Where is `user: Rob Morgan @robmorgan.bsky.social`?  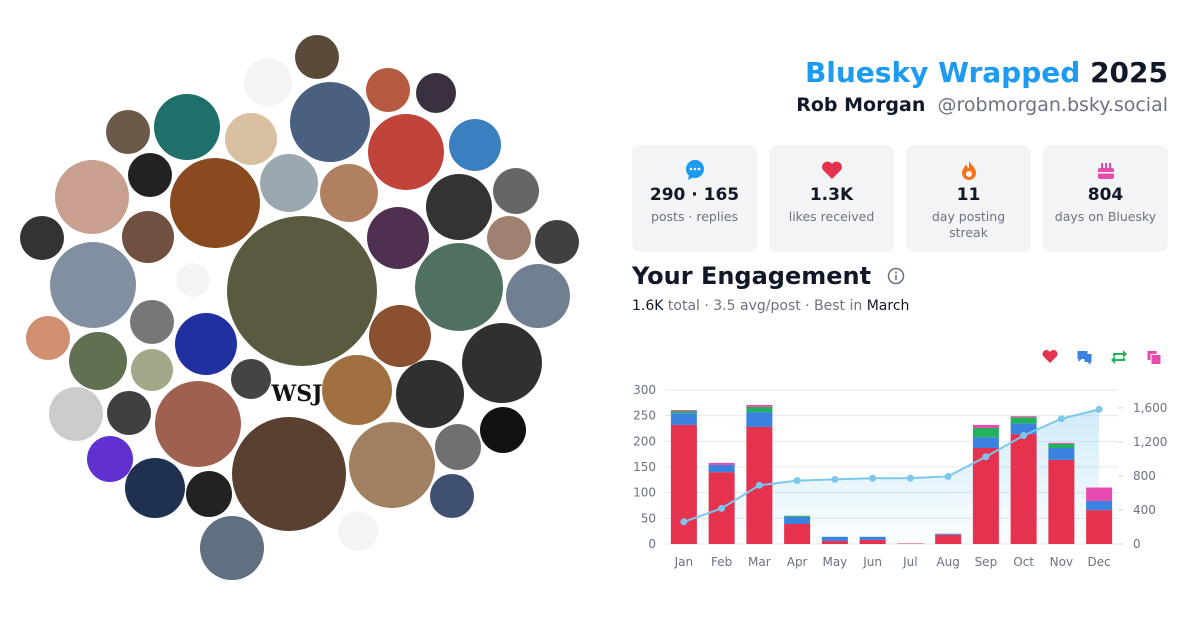 user: Rob Morgan @robmorgan.bsky.social is located at coordinates (982, 105).